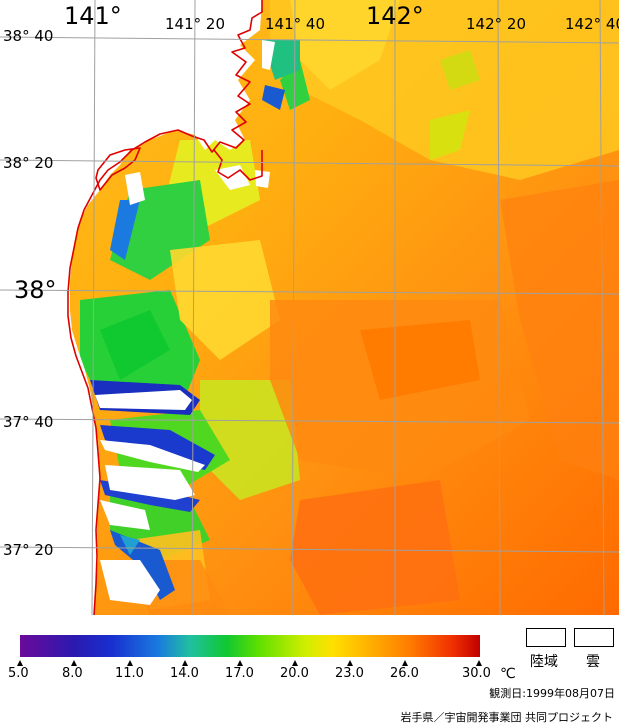 The width and height of the screenshot is (619, 725). What do you see at coordinates (508, 674) in the screenshot?
I see `colorbar-unit: ℃` at bounding box center [508, 674].